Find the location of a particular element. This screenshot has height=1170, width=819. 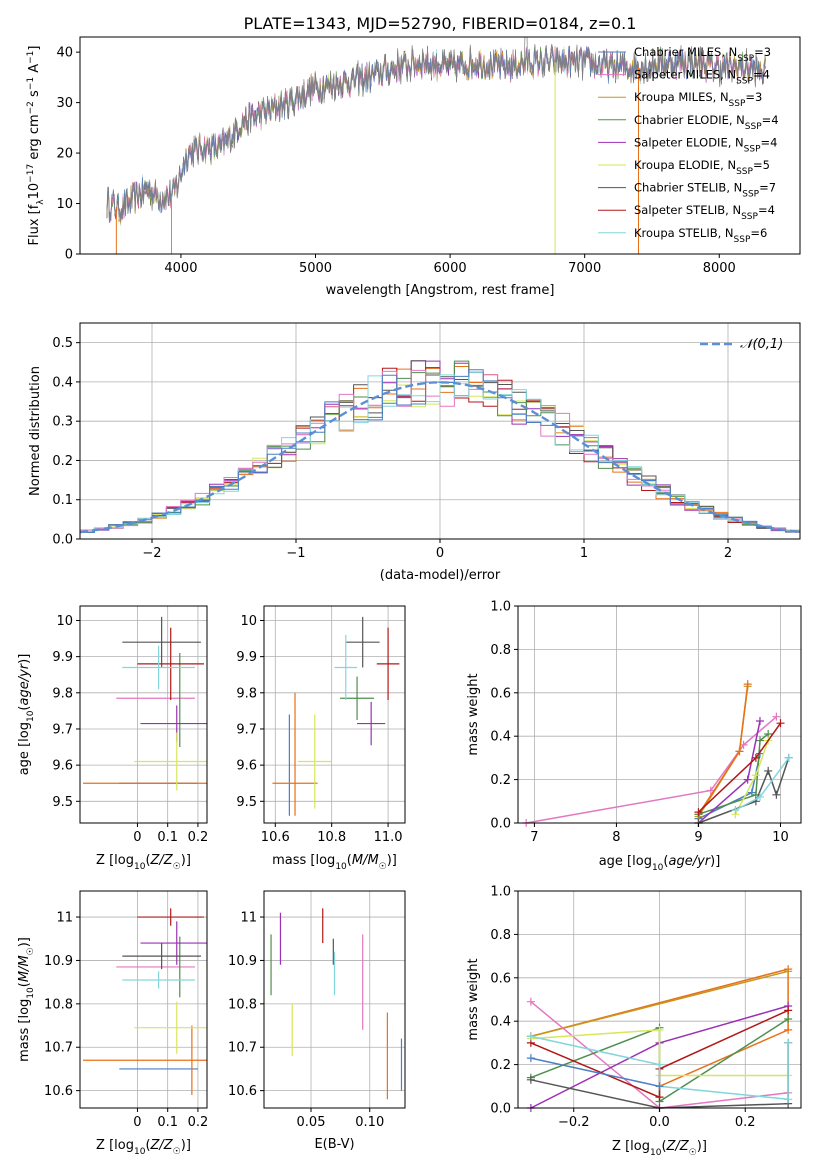

x-tick-label: 11.0 is located at coordinates (388, 837).